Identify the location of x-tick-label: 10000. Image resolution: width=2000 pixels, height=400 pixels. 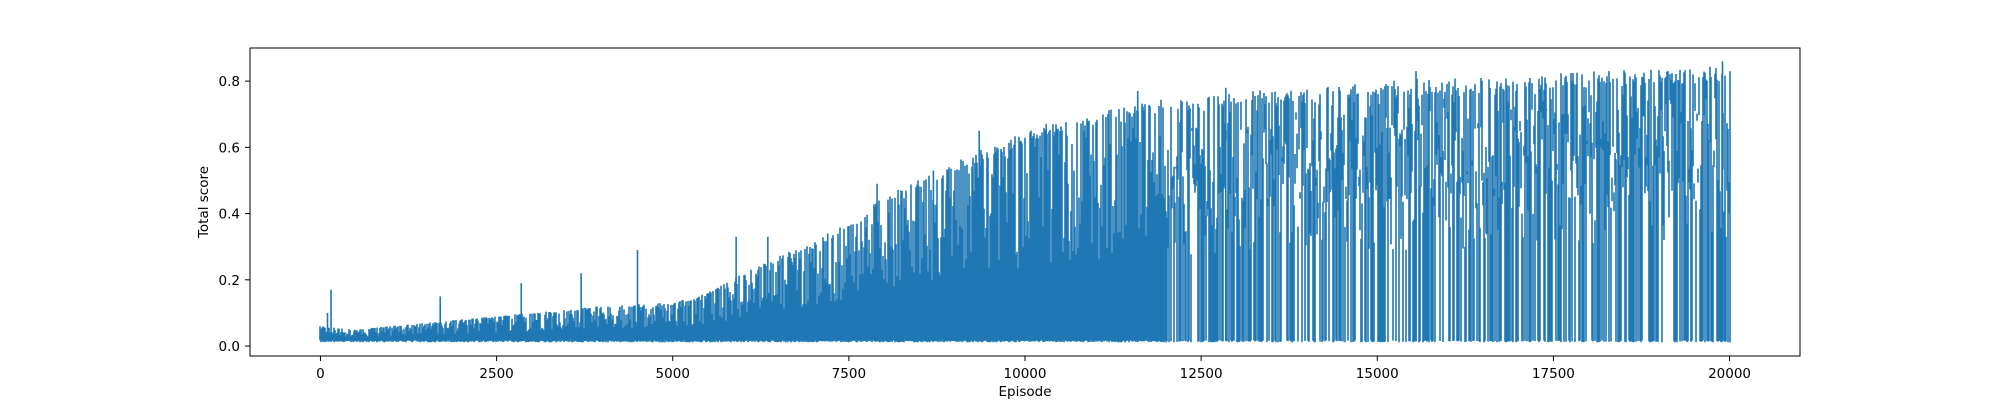
(1025, 374).